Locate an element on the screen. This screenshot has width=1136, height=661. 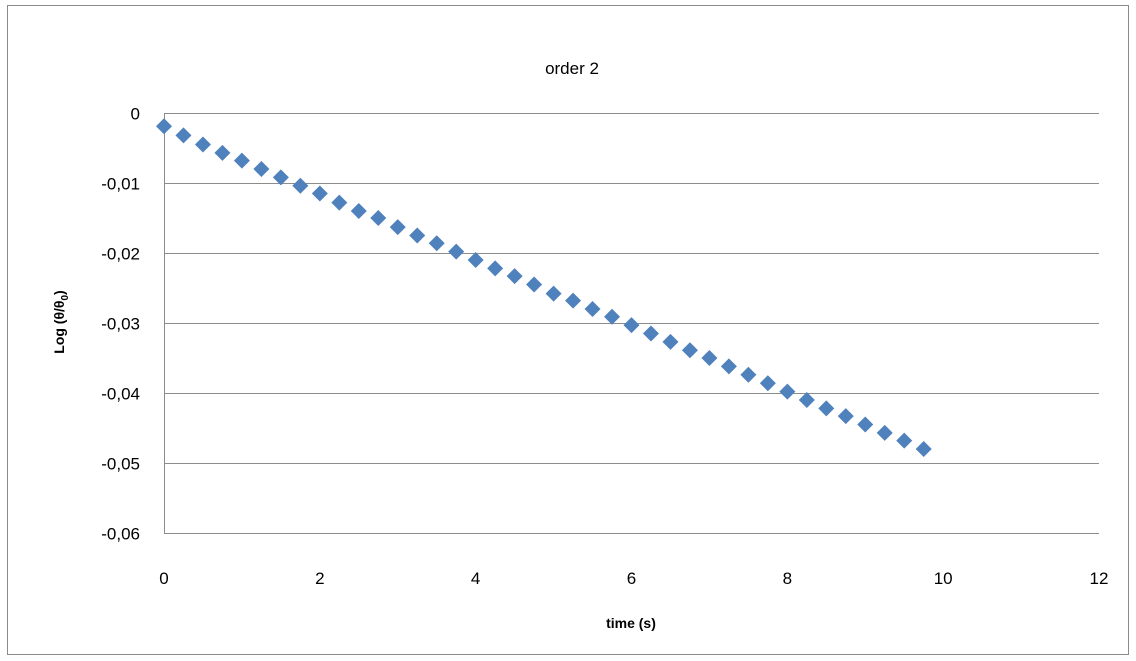
y-tick-label: -0,06 is located at coordinates (120, 534).